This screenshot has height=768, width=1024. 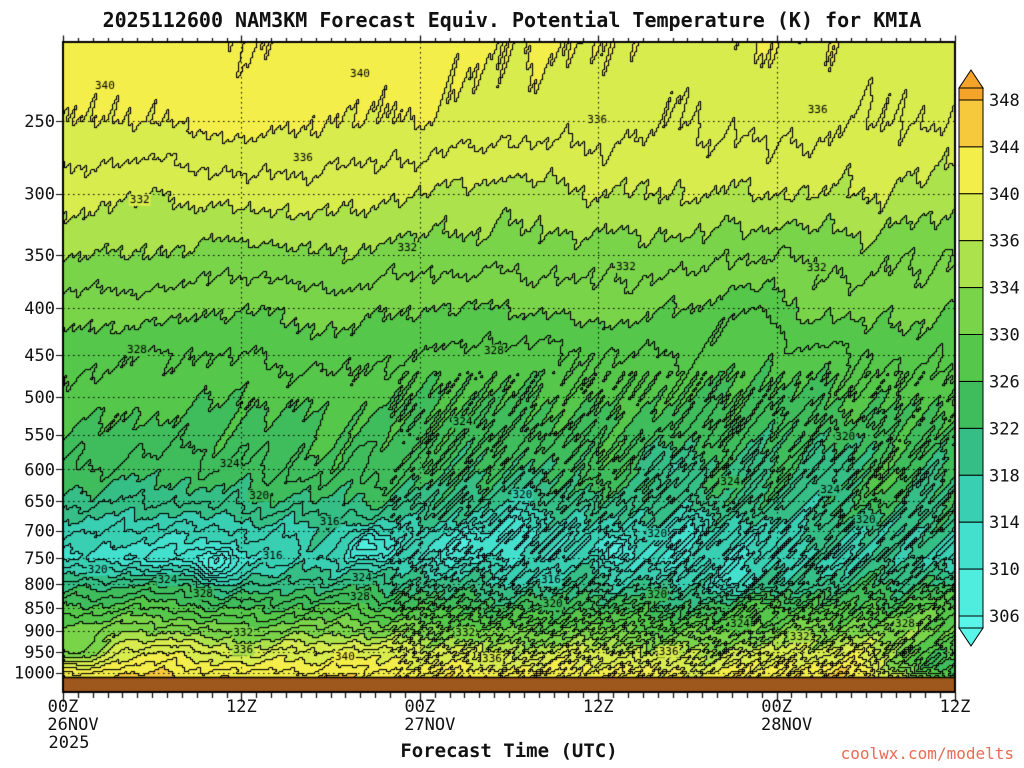 What do you see at coordinates (509, 751) in the screenshot?
I see `x-axis-title: Forecast Time (UTC)` at bounding box center [509, 751].